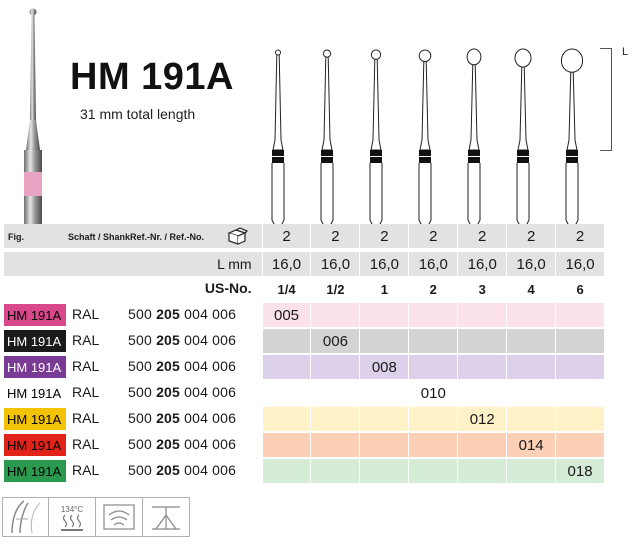 This screenshot has width=637, height=549. Describe the element at coordinates (25, 517) in the screenshot. I see `bur-profile-icon` at that location.